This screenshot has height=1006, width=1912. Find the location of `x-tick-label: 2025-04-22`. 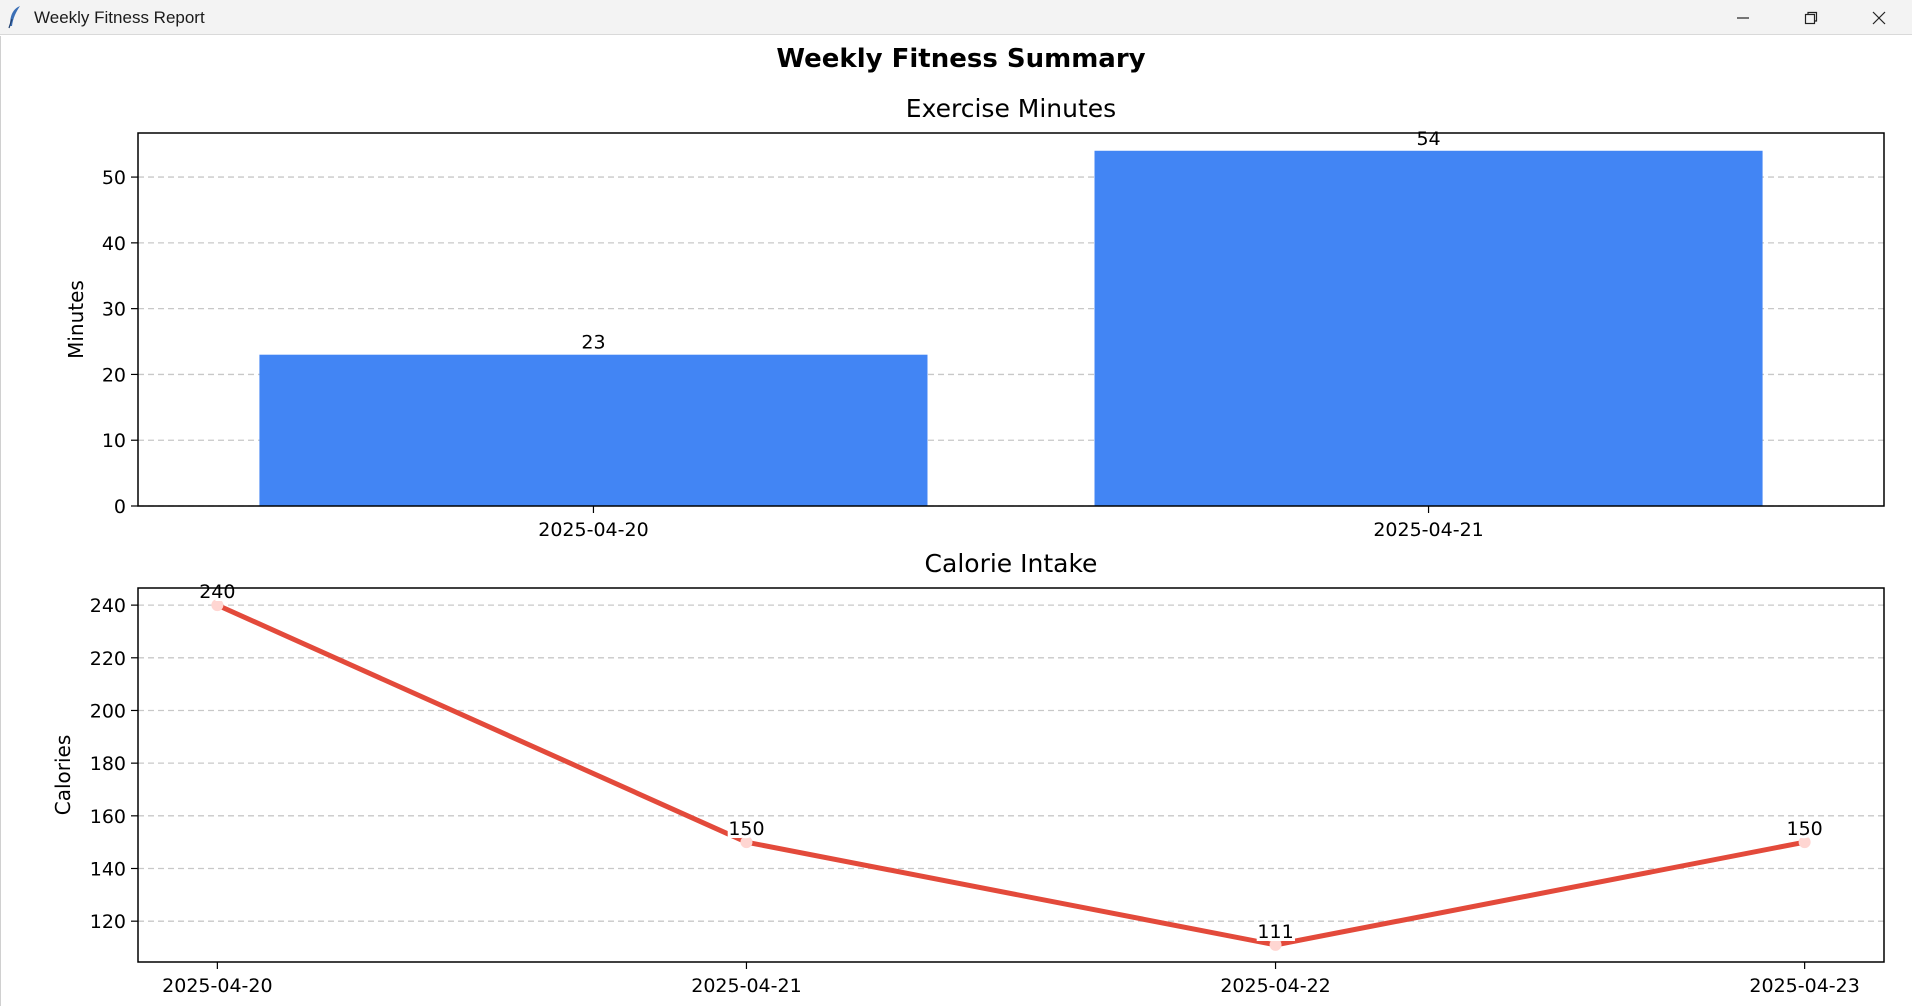

x-tick-label: 2025-04-22 is located at coordinates (1275, 986).